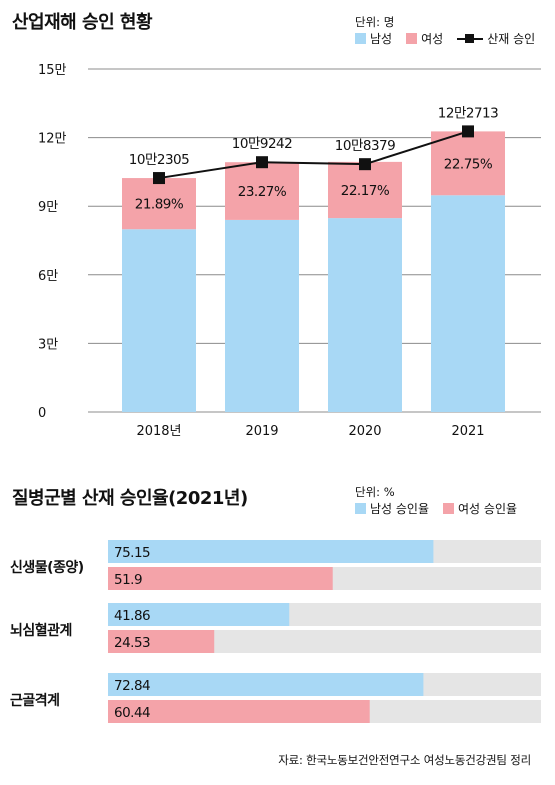  Describe the element at coordinates (364, 431) in the screenshot. I see `x-tick-label: 2020` at that location.